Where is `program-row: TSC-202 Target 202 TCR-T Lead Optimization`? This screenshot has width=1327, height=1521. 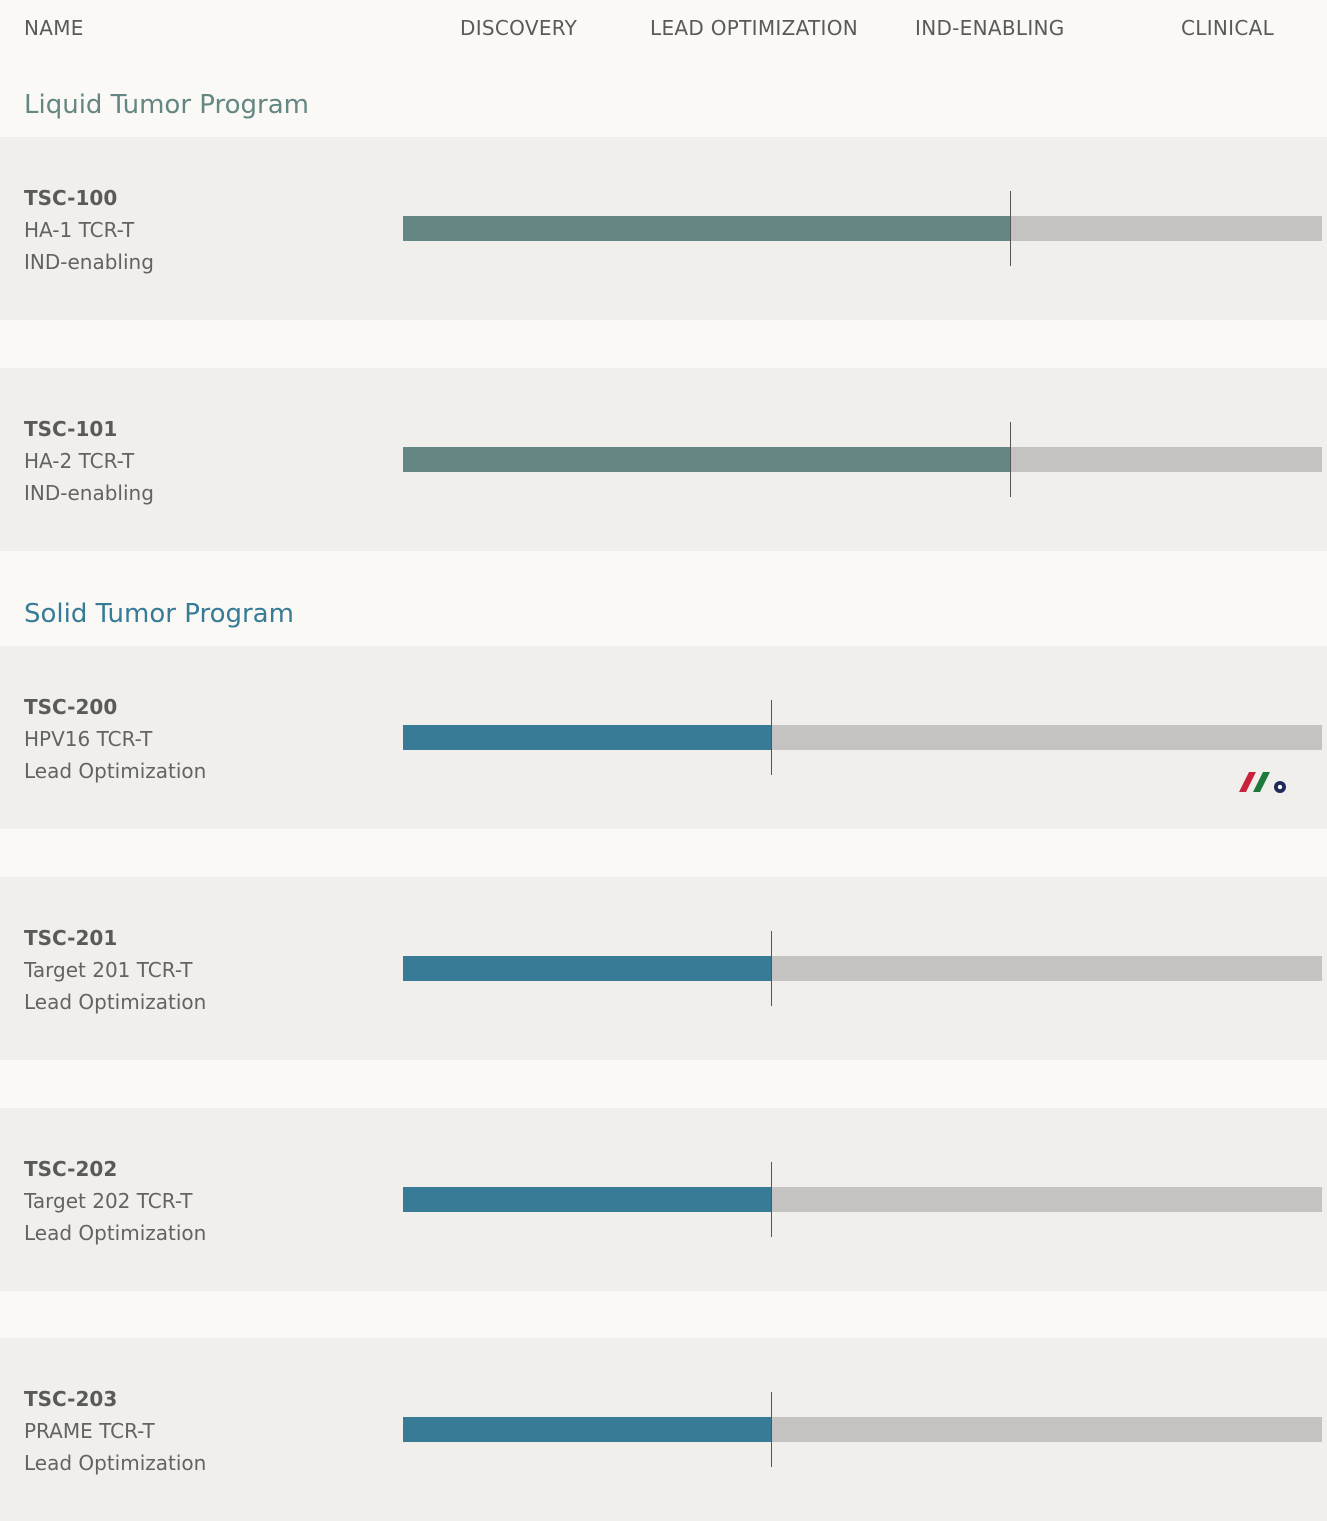 program-row: TSC-202 Target 202 TCR-T Lead Optimization is located at coordinates (663, 1199).